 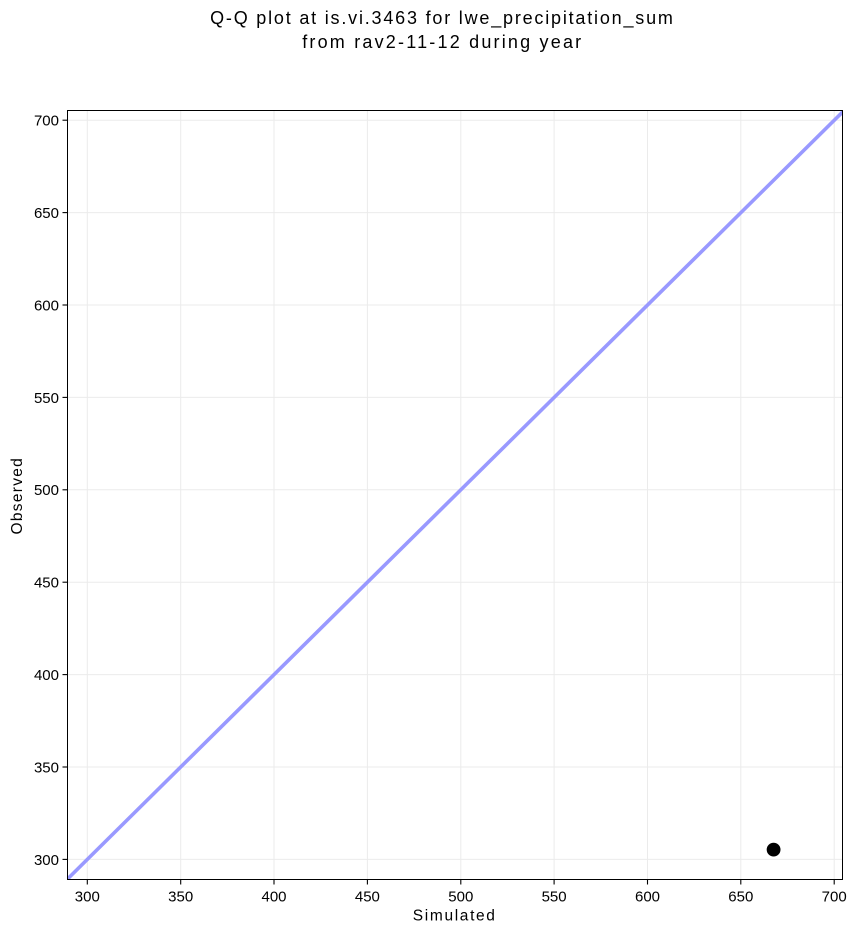 I want to click on svg-text: Simulated, so click(x=455, y=916).